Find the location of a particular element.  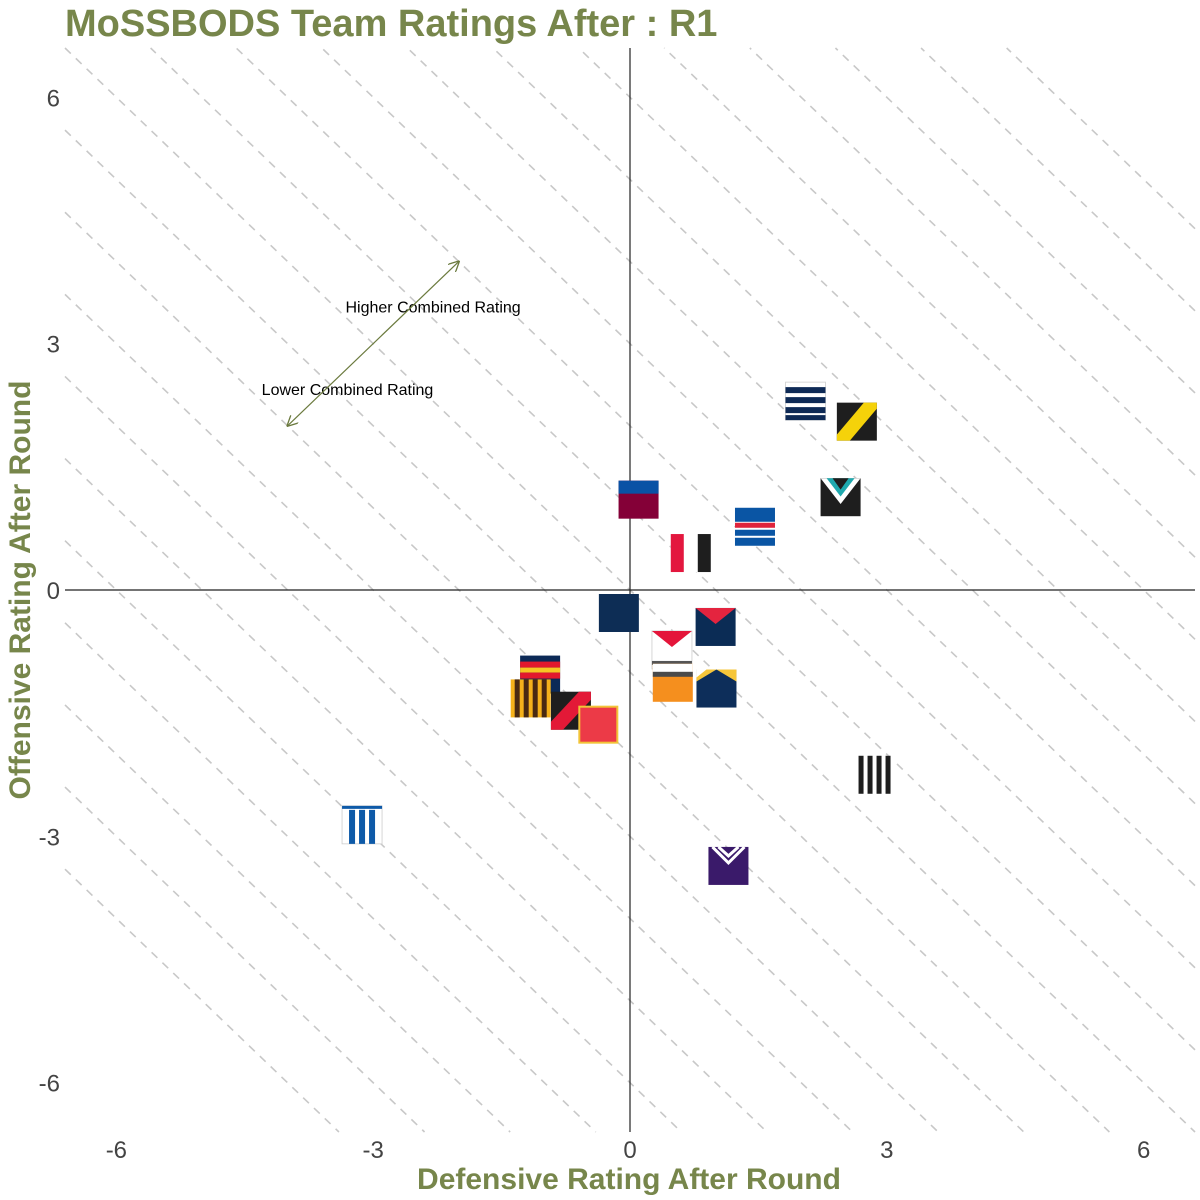

x-tick-label: 6 is located at coordinates (1143, 1150).